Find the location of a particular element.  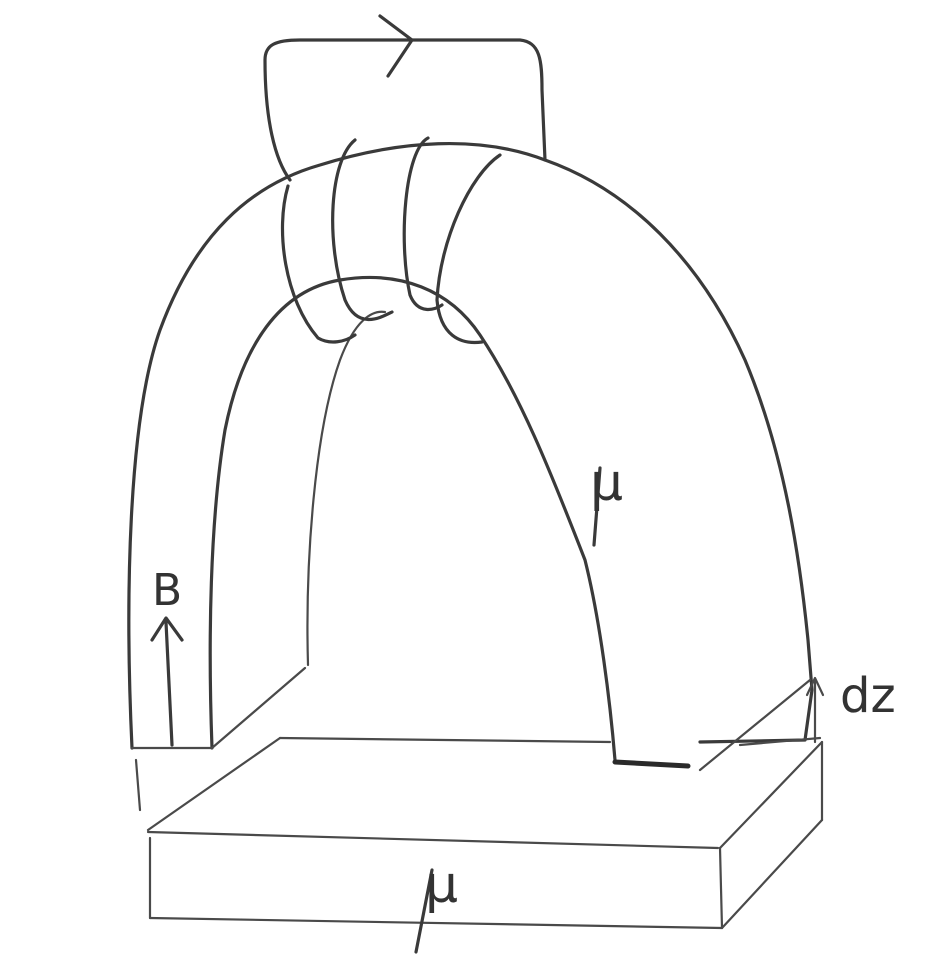

base-top-right-diag is located at coordinates (780, 741).